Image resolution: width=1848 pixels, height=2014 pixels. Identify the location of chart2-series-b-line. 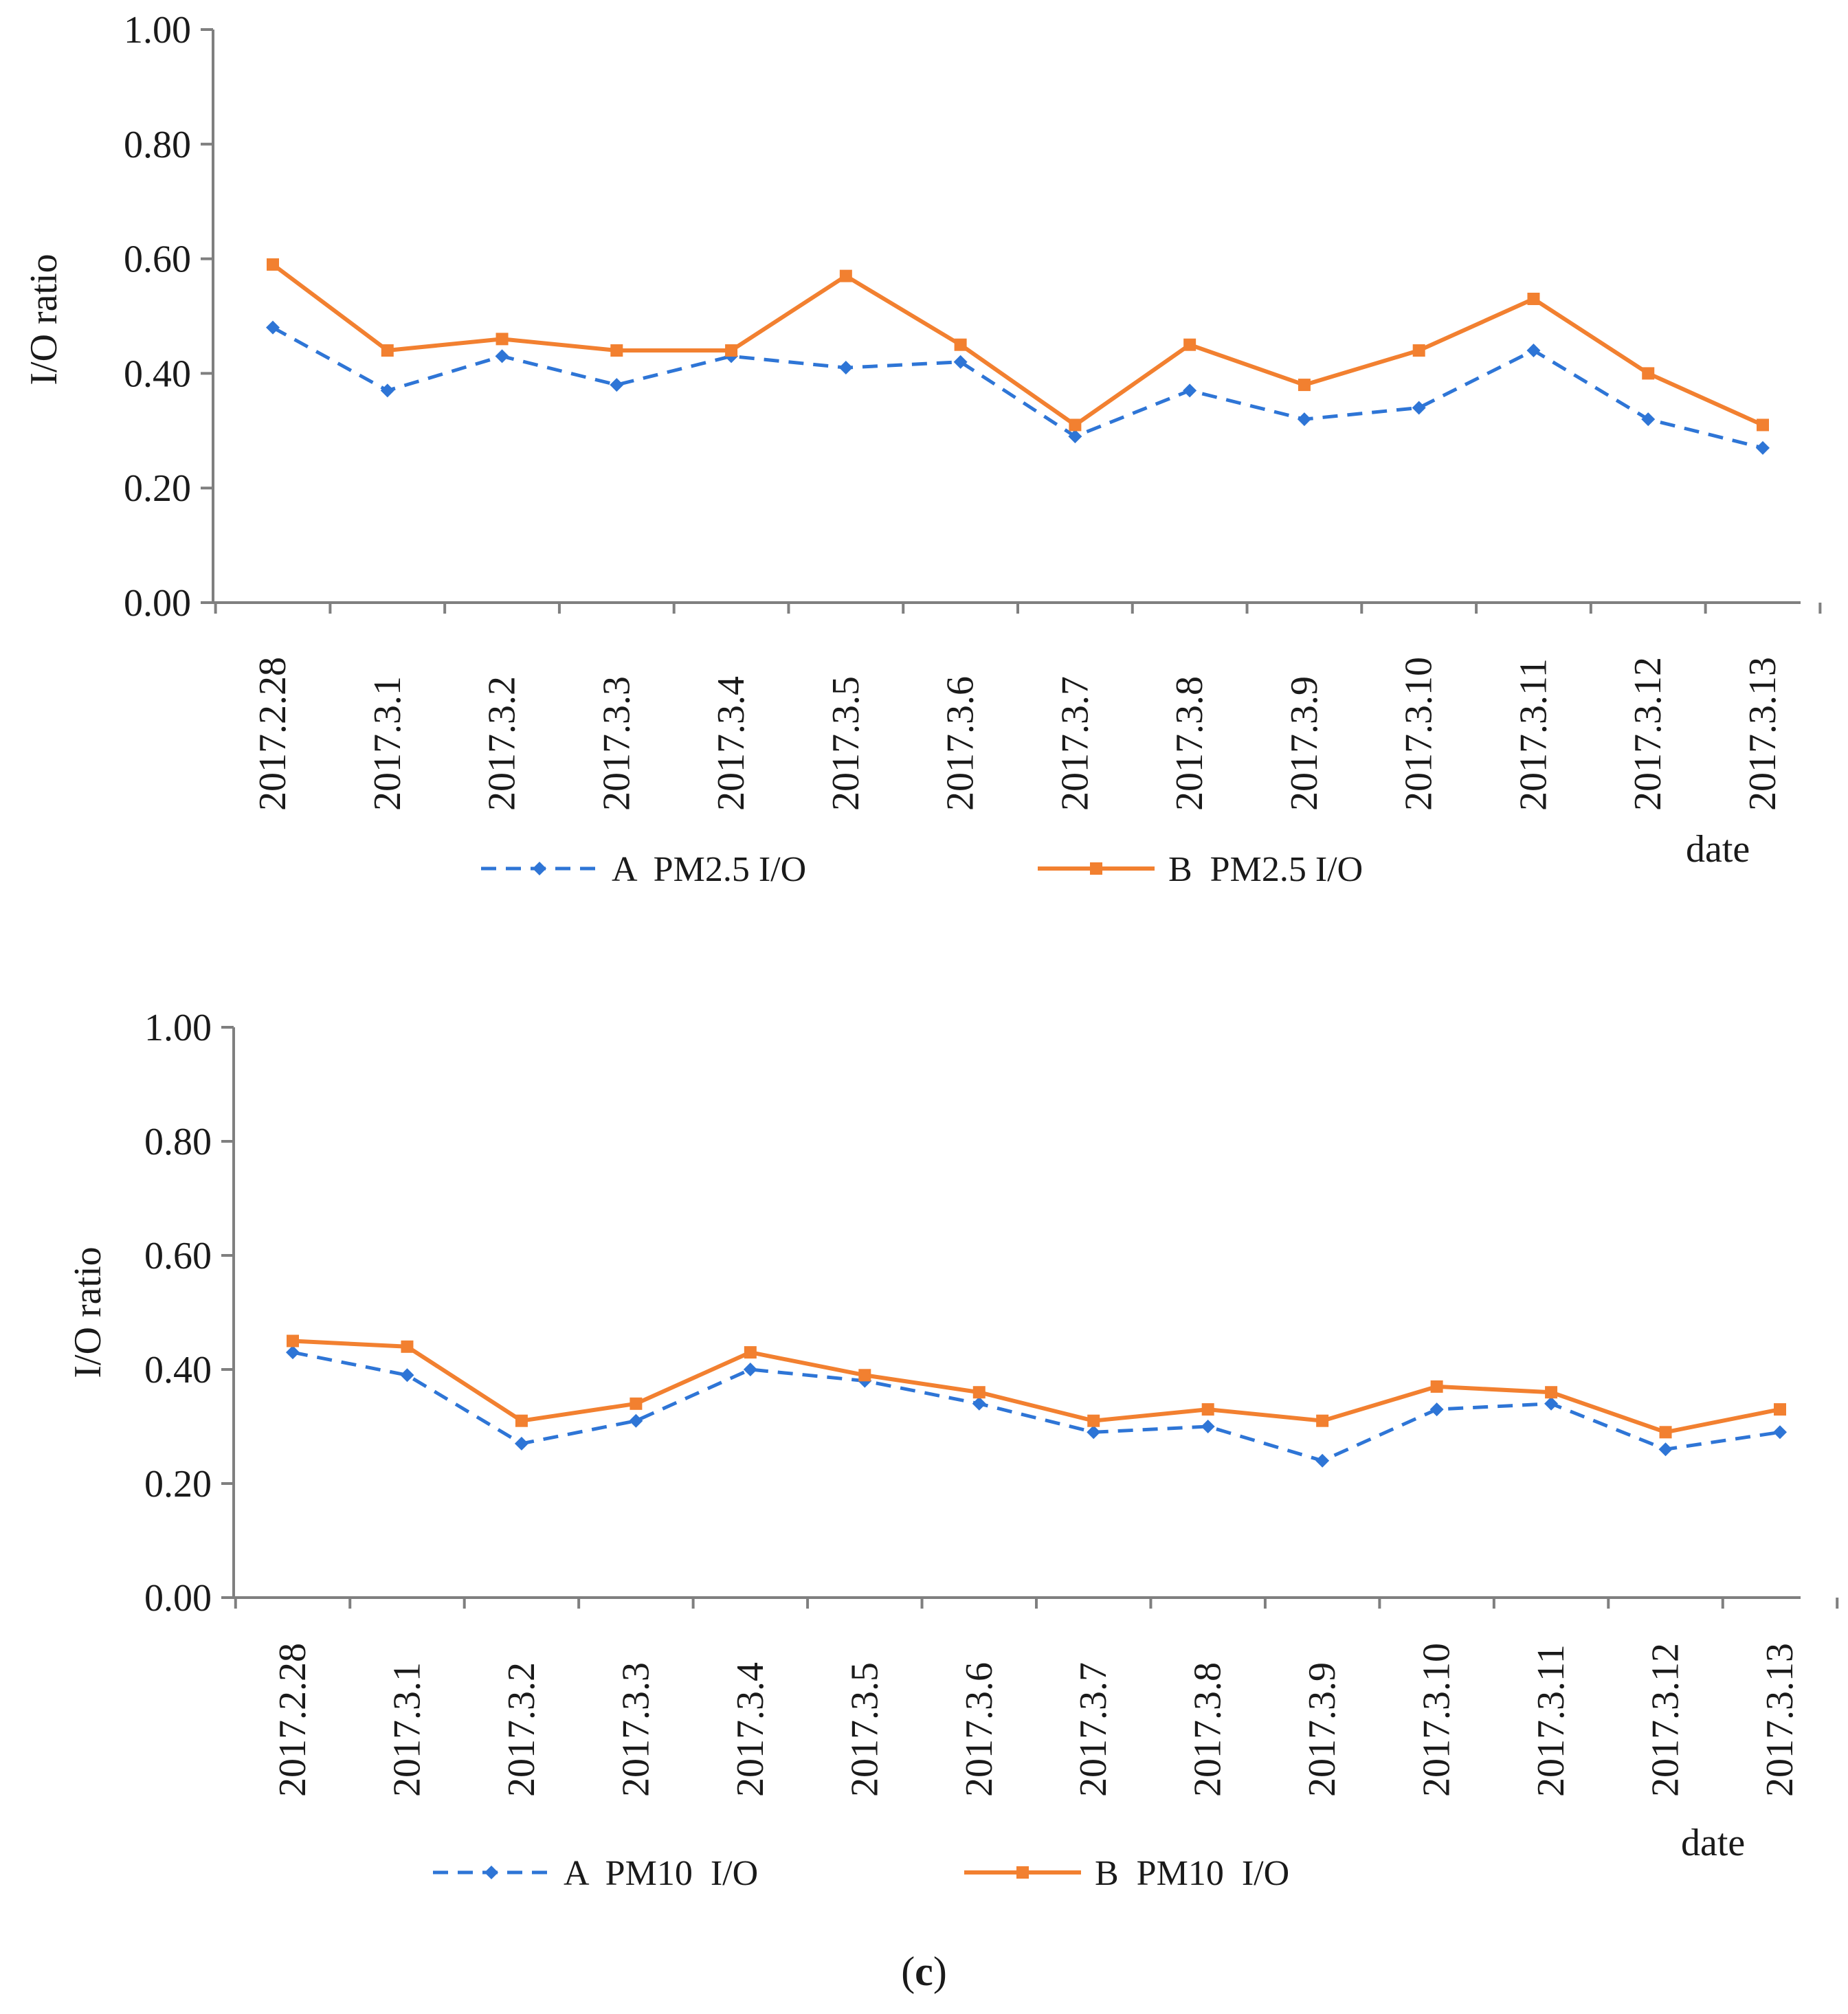
(1036, 1387).